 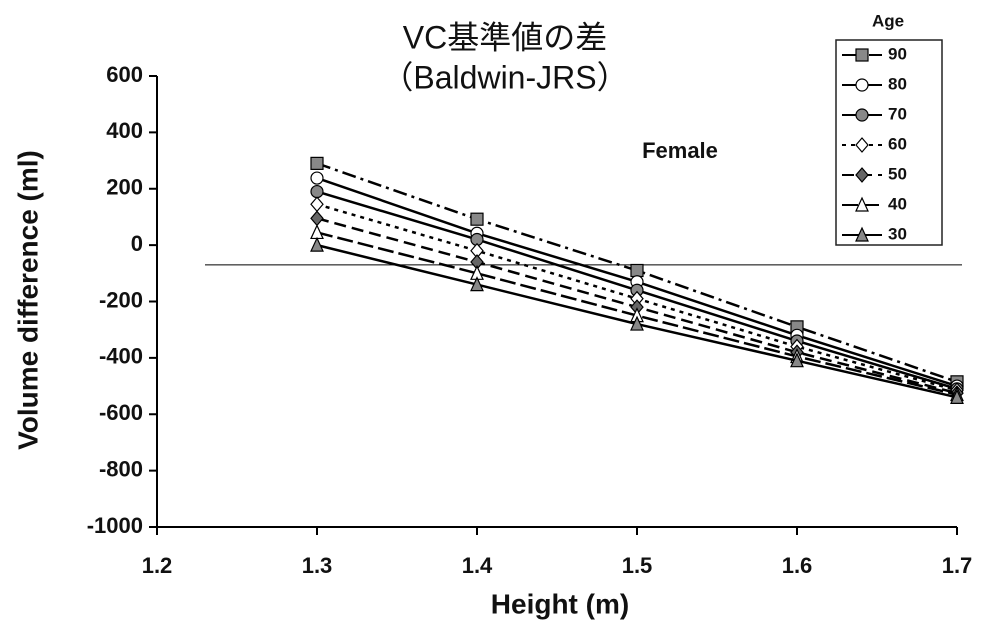 What do you see at coordinates (505, 37) in the screenshot?
I see `chart-title: VC基準値の差` at bounding box center [505, 37].